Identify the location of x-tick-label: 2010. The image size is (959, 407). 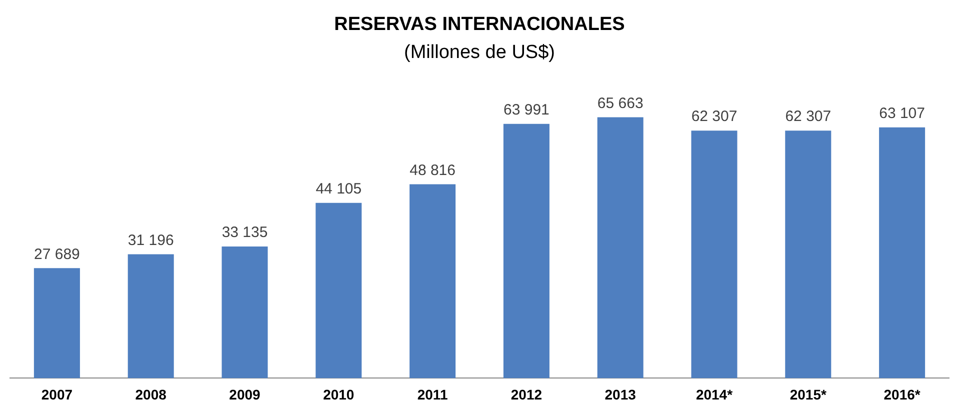
(338, 394).